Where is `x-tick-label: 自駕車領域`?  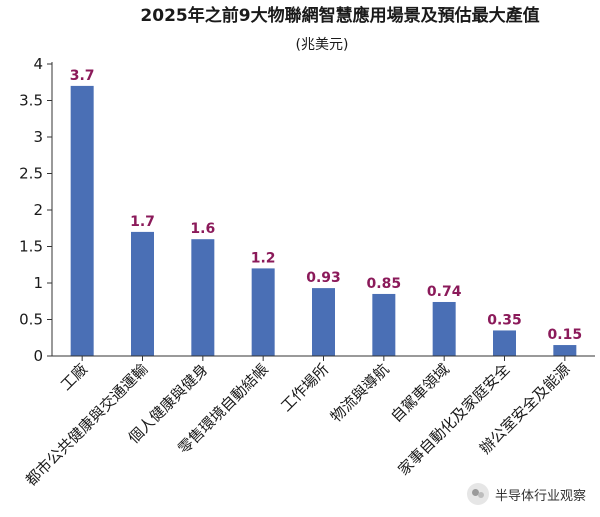 x-tick-label: 自駕車領域 is located at coordinates (420, 393).